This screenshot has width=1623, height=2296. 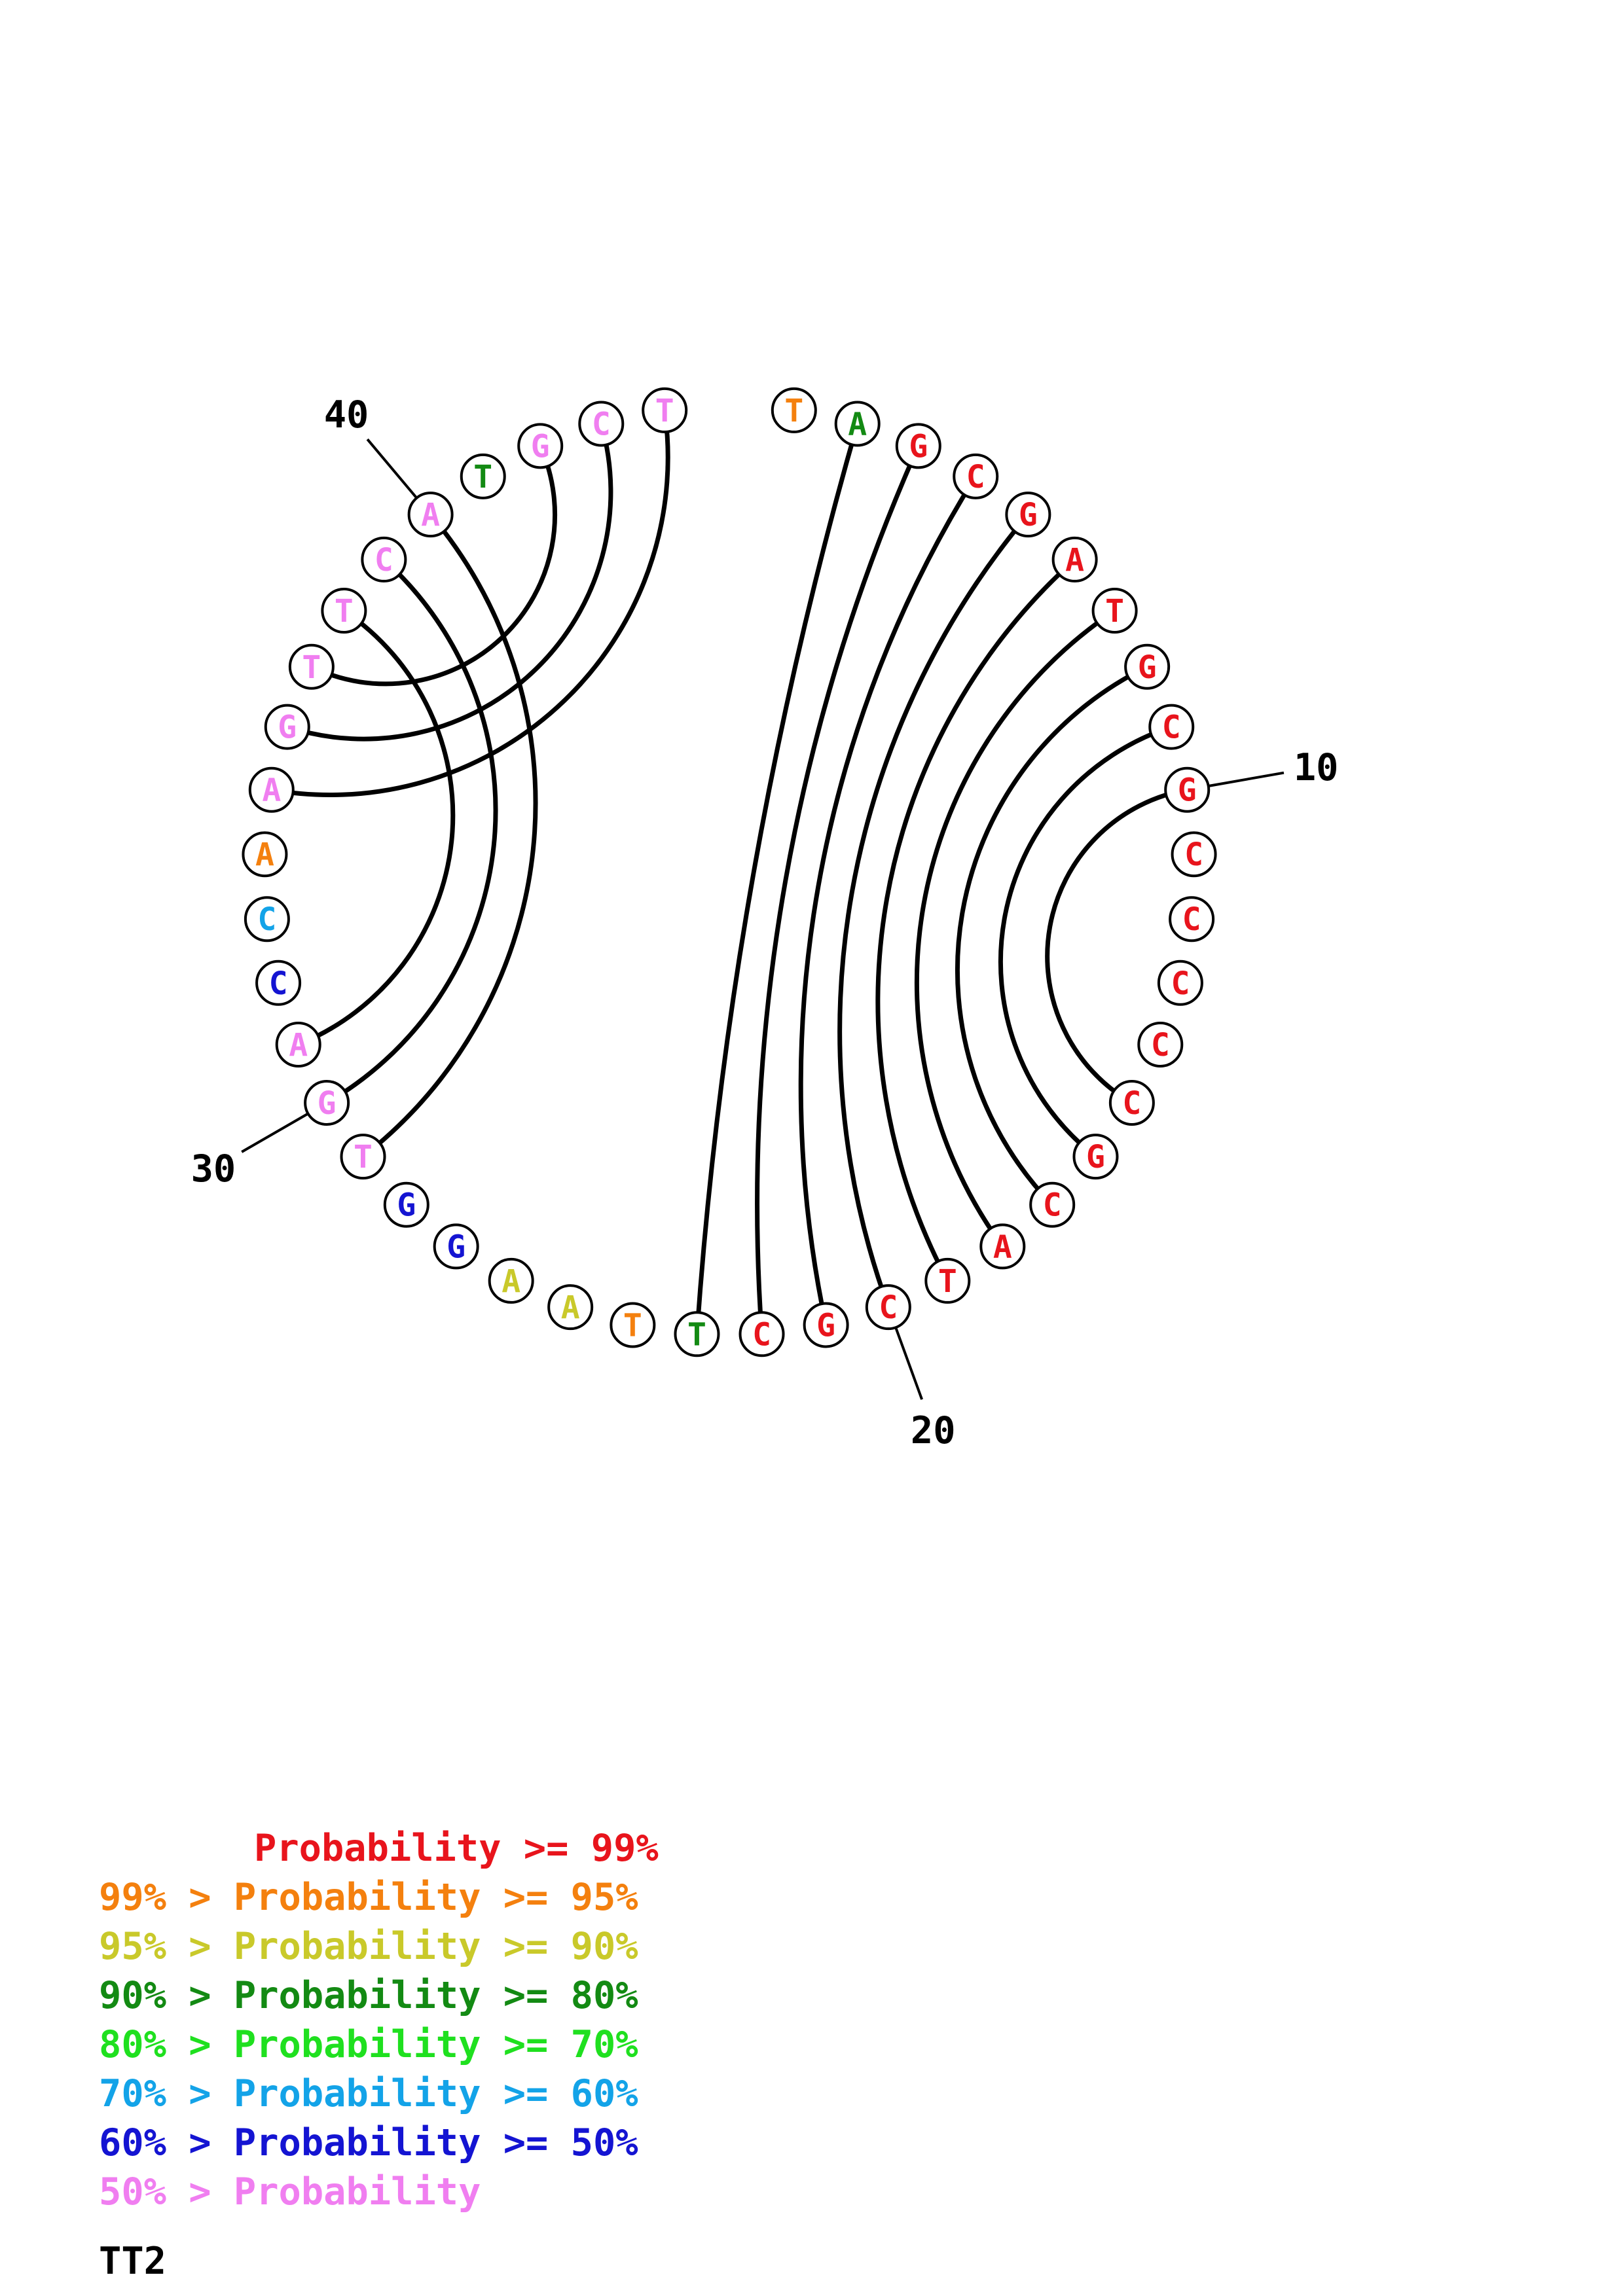 What do you see at coordinates (1316, 767) in the screenshot?
I see `position-label: 10` at bounding box center [1316, 767].